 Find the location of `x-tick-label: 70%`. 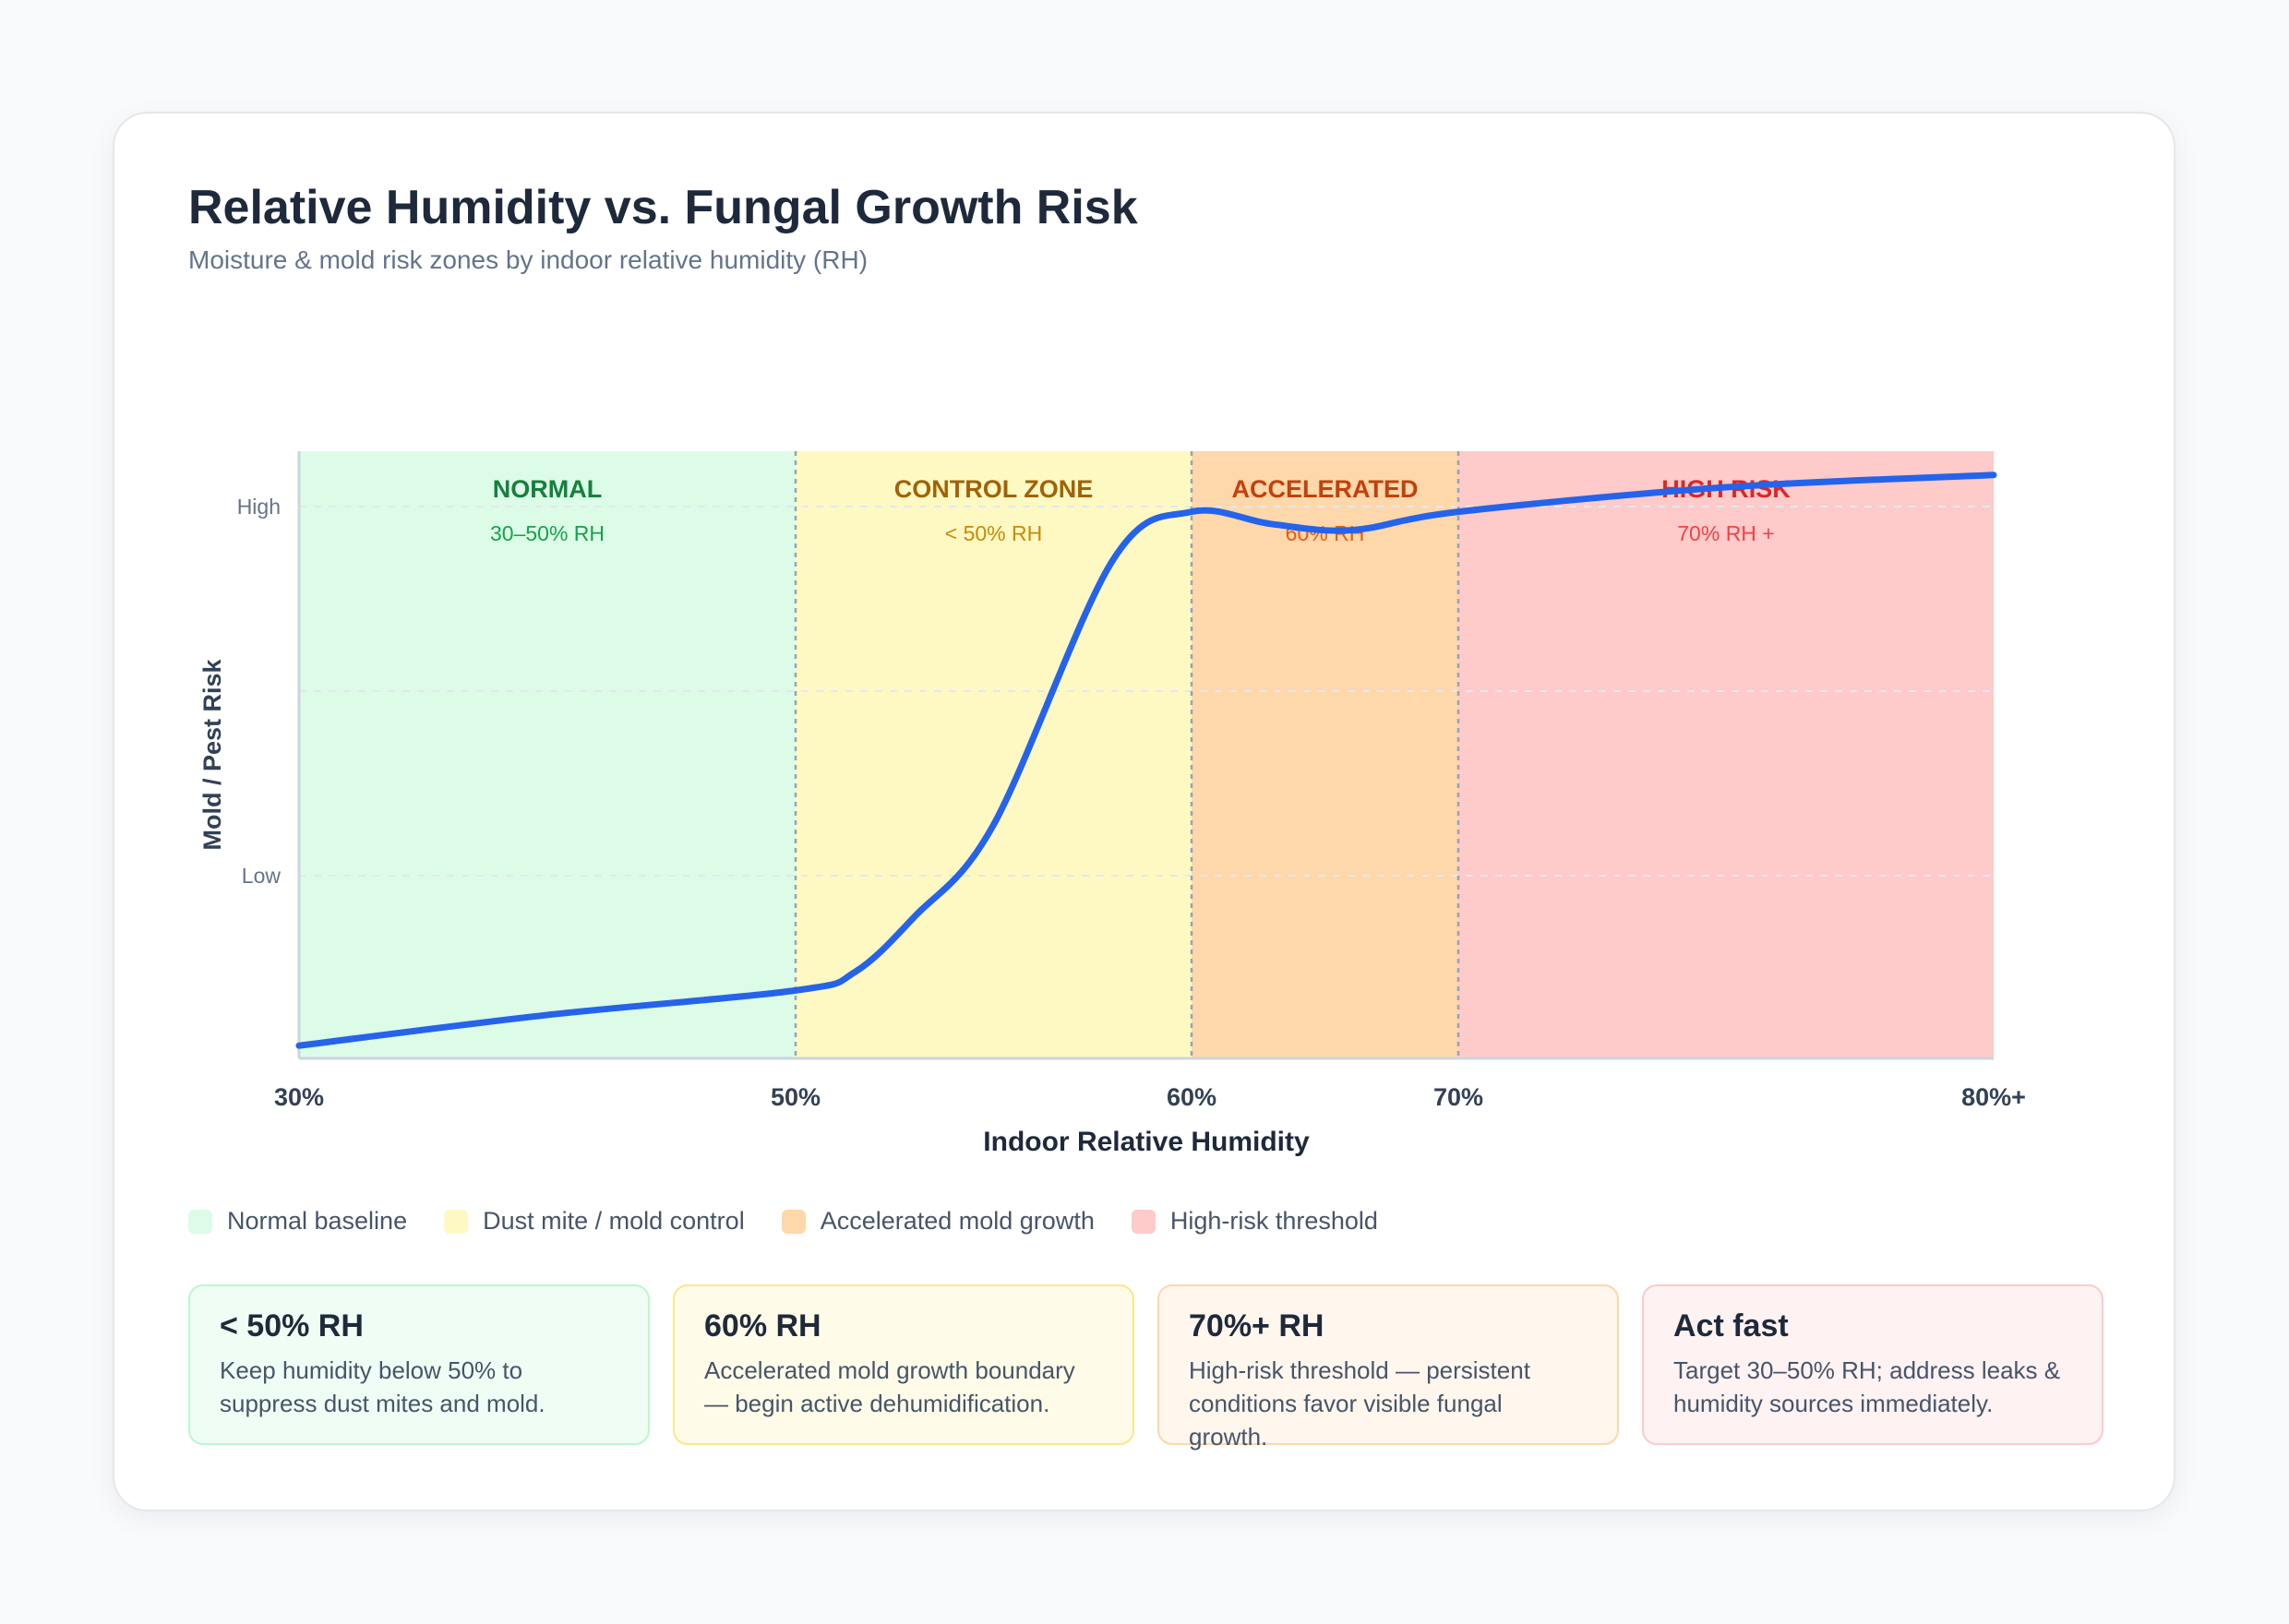

x-tick-label: 70% is located at coordinates (1458, 1097).